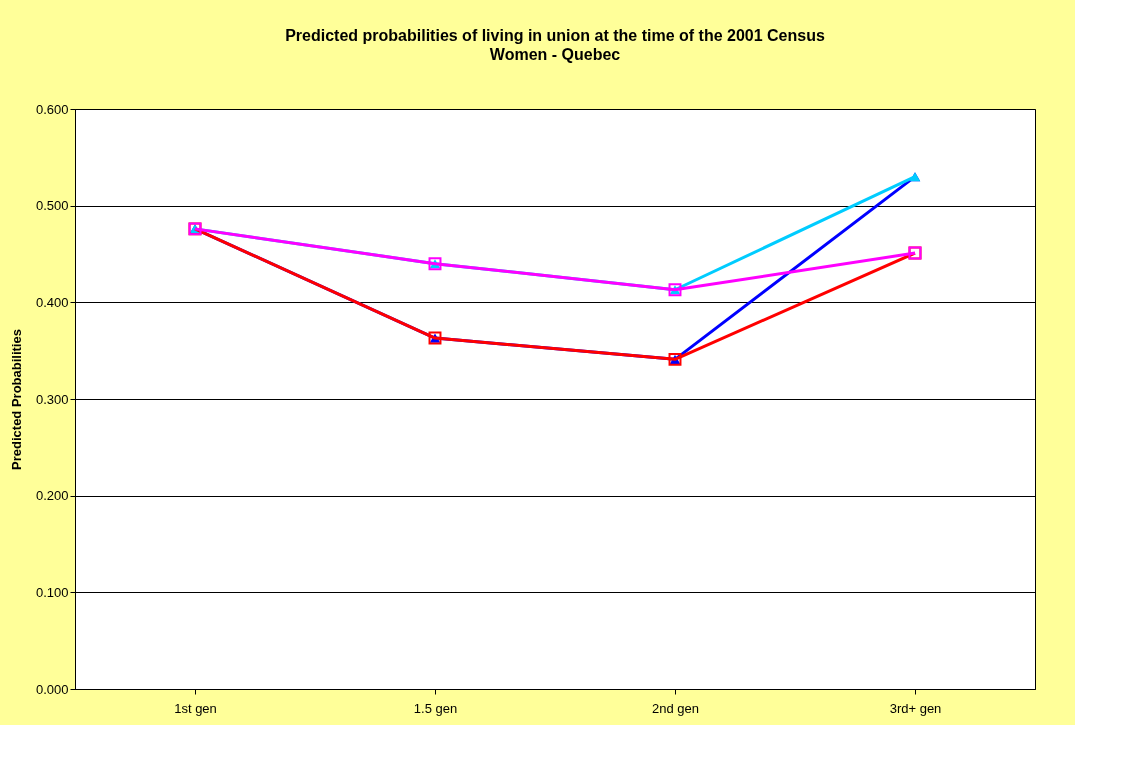  Describe the element at coordinates (16, 399) in the screenshot. I see `y-axis-title: Predicted Probabilities` at that location.